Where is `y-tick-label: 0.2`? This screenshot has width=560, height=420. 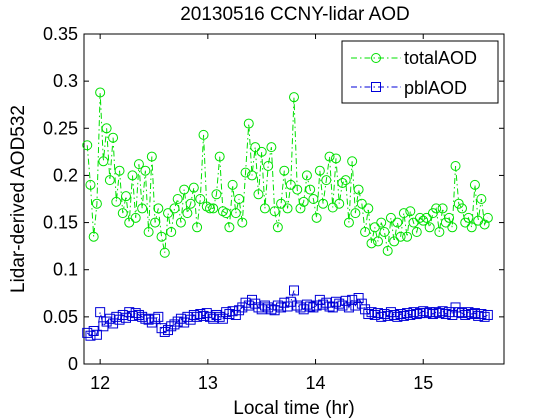 y-tick-label: 0.2 is located at coordinates (65, 175).